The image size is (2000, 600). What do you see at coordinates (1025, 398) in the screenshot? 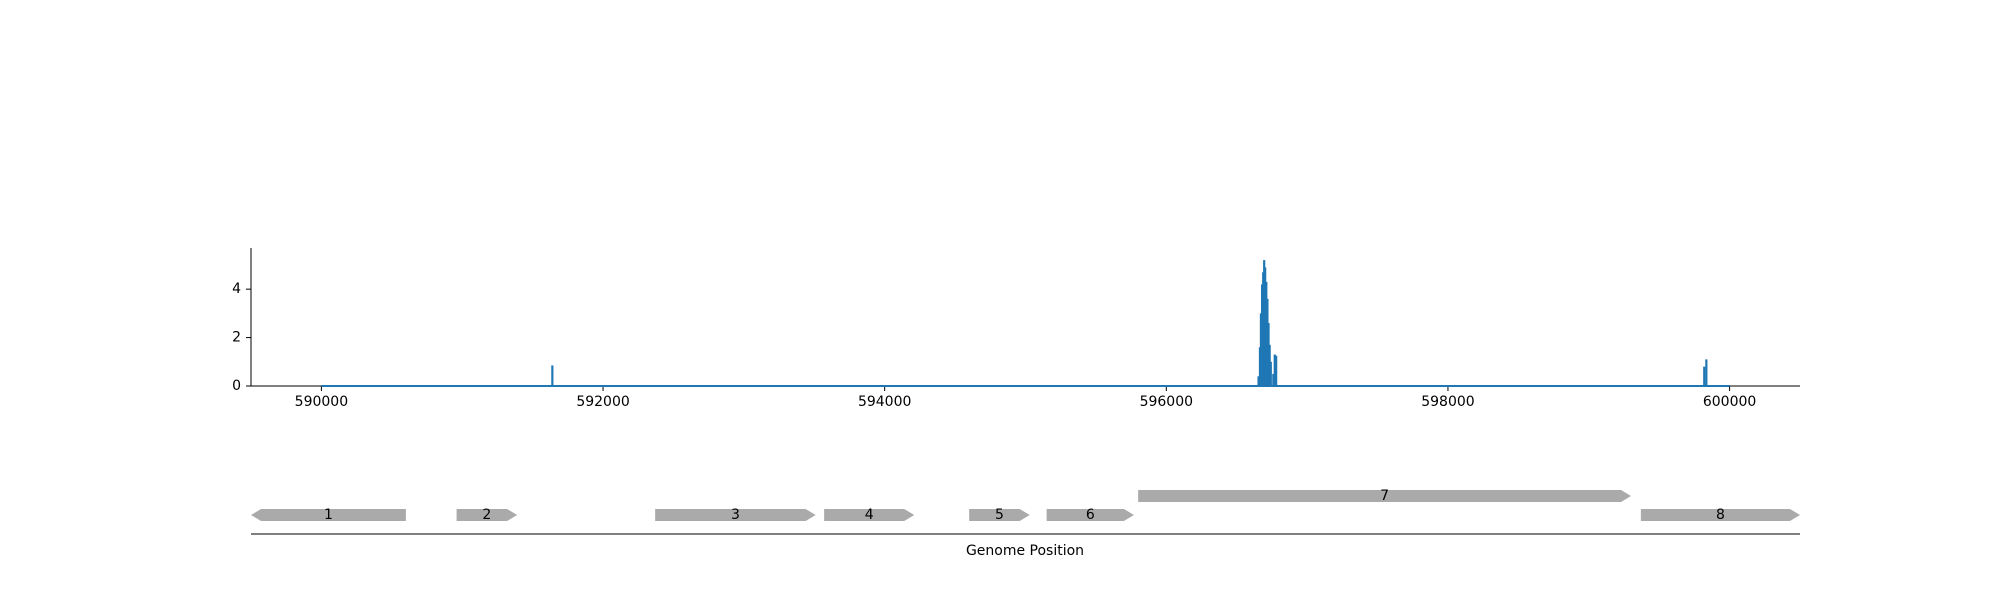
I see `x-ticks: 590000 592000 594000 596000 598000 600000` at bounding box center [1025, 398].